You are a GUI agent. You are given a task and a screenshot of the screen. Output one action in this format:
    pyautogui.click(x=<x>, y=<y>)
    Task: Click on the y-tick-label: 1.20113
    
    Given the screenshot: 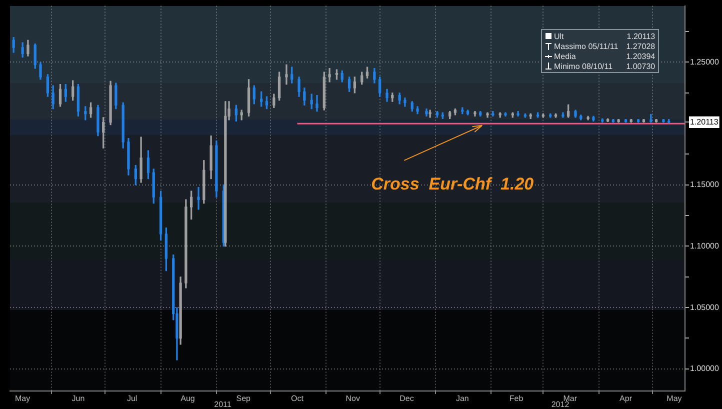 What is the action you would take?
    pyautogui.click(x=704, y=121)
    